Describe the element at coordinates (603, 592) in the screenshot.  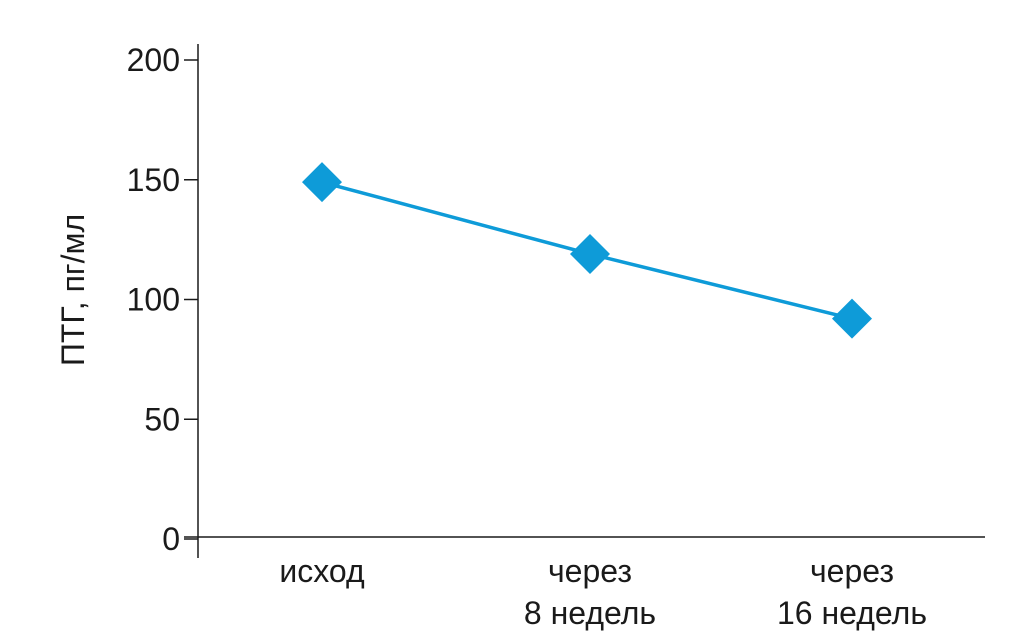
I see `x-tick-labels: исход через 8 недель через 16 недель` at that location.